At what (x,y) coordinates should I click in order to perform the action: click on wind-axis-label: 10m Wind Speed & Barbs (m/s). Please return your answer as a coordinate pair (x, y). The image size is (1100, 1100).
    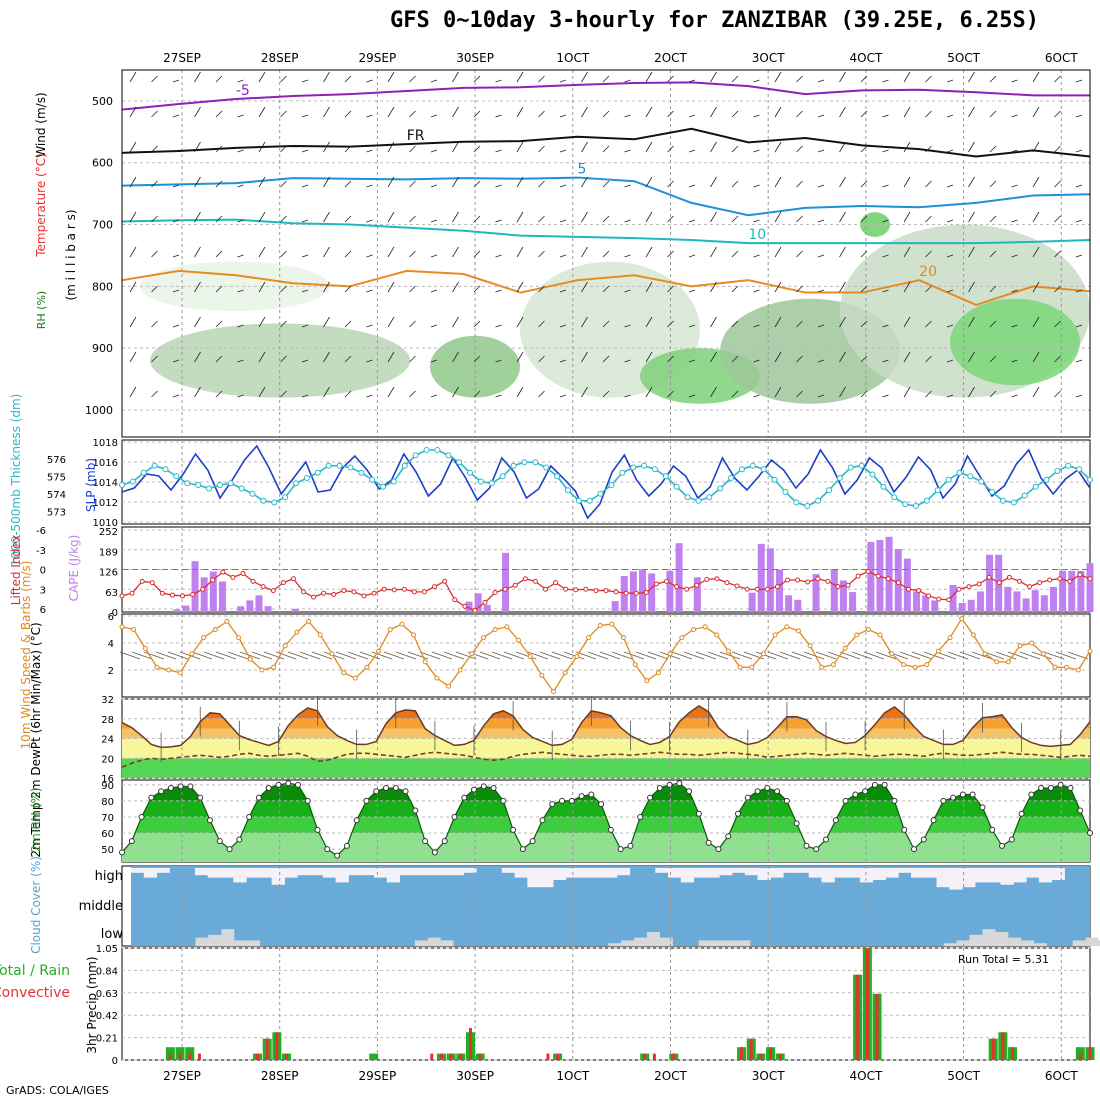
    Looking at the image, I should click on (26, 655).